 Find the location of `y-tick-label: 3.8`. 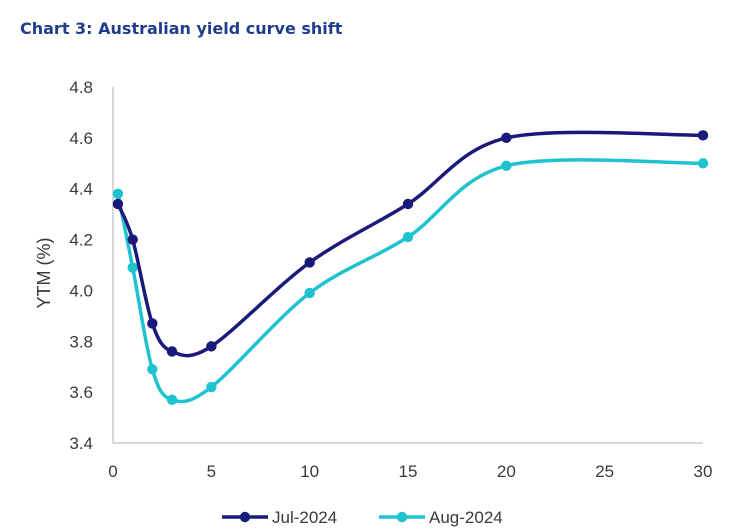

y-tick-label: 3.8 is located at coordinates (81, 341).